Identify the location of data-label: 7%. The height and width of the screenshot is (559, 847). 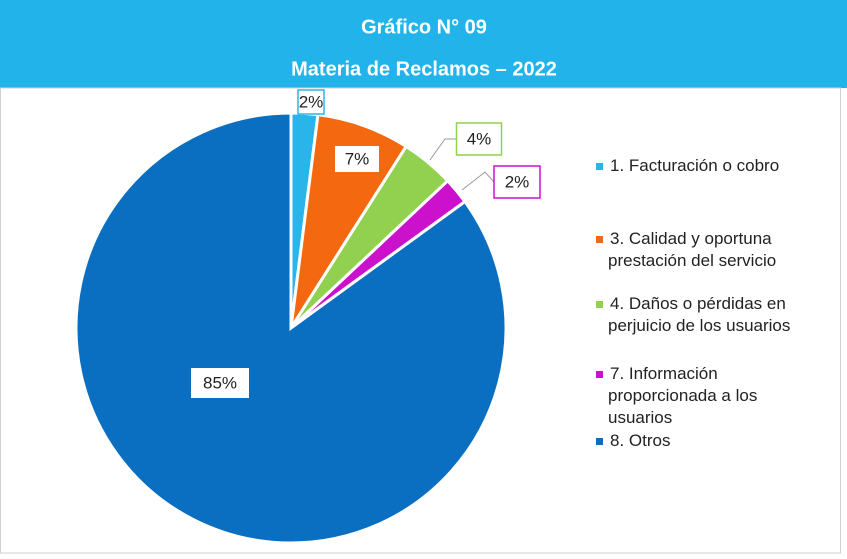
(357, 158).